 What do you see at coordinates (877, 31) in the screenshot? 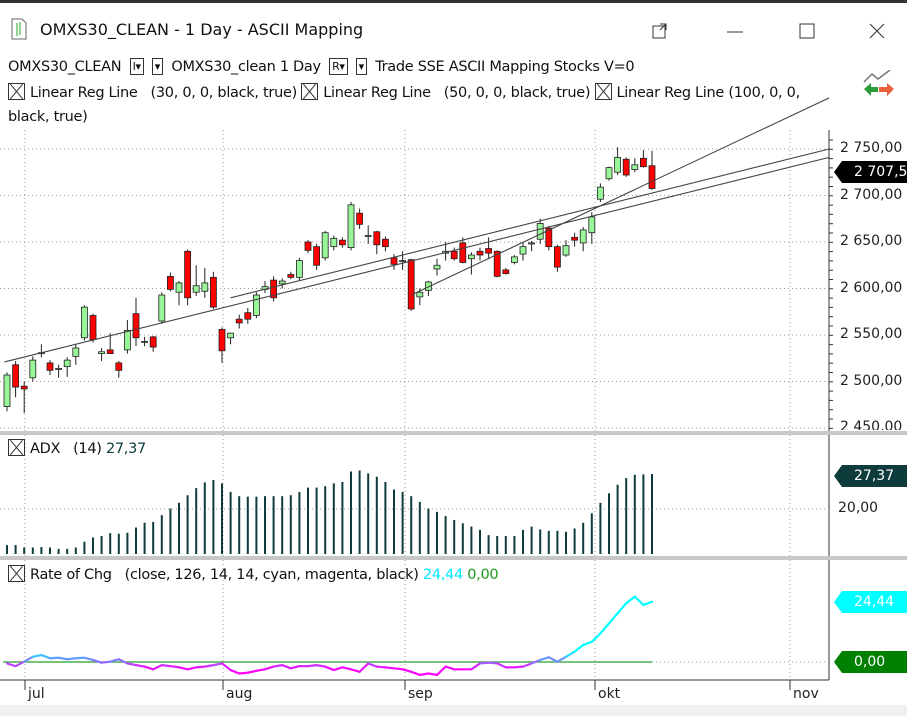
I see `close-icon` at bounding box center [877, 31].